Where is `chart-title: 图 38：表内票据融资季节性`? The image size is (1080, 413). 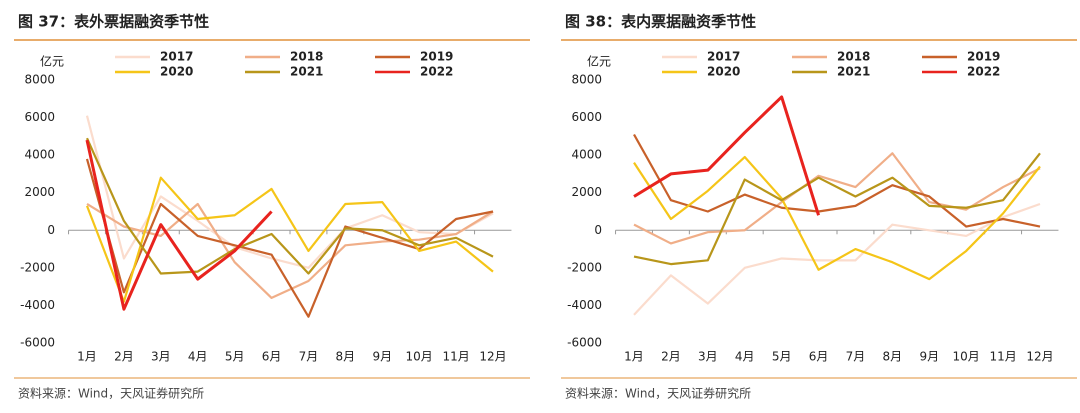
chart-title: 图 38：表内票据融资季节性 is located at coordinates (660, 22).